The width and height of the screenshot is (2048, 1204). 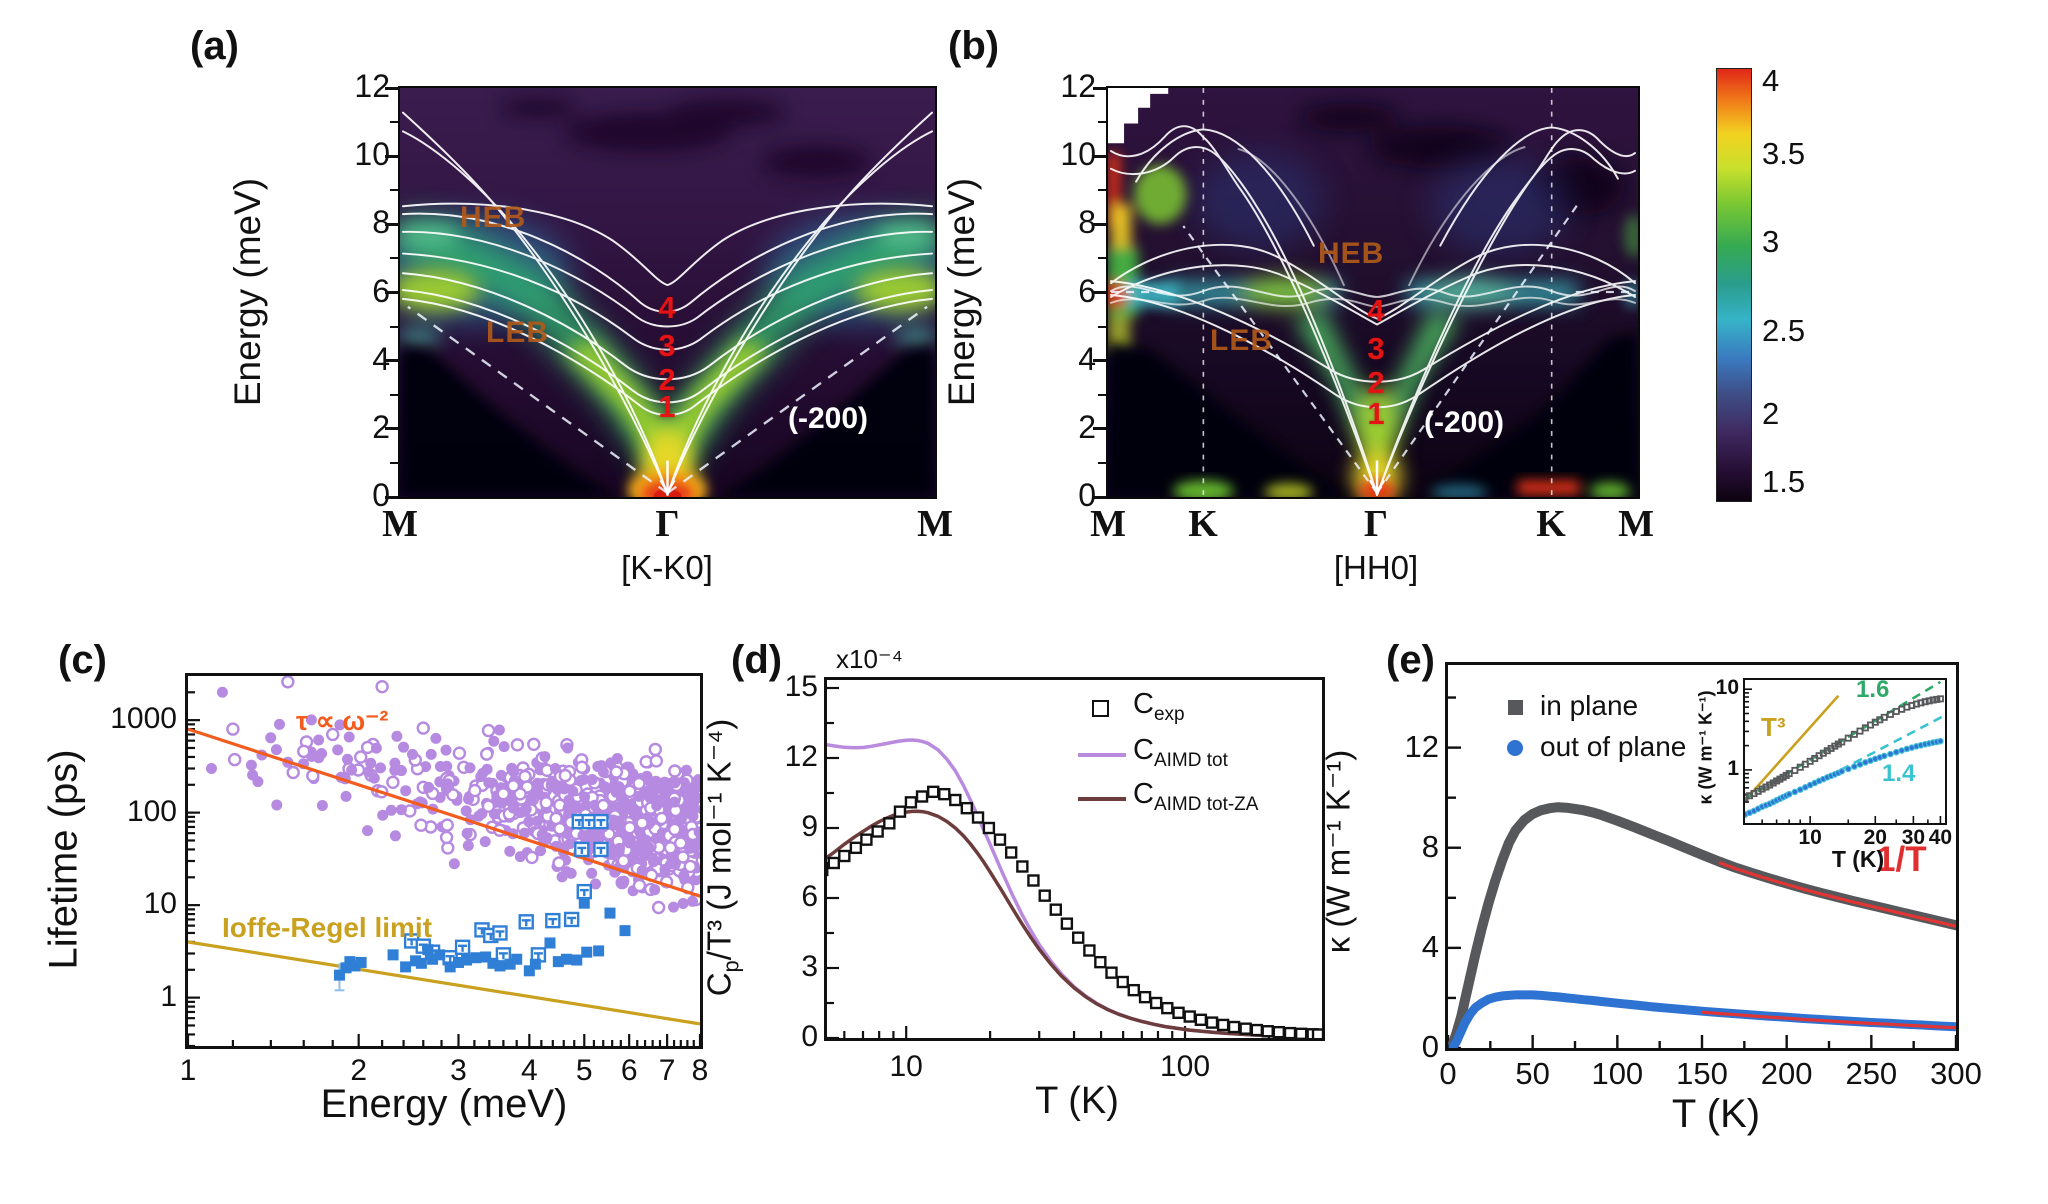 What do you see at coordinates (1241, 340) in the screenshot?
I see `leb-label-b: LEB` at bounding box center [1241, 340].